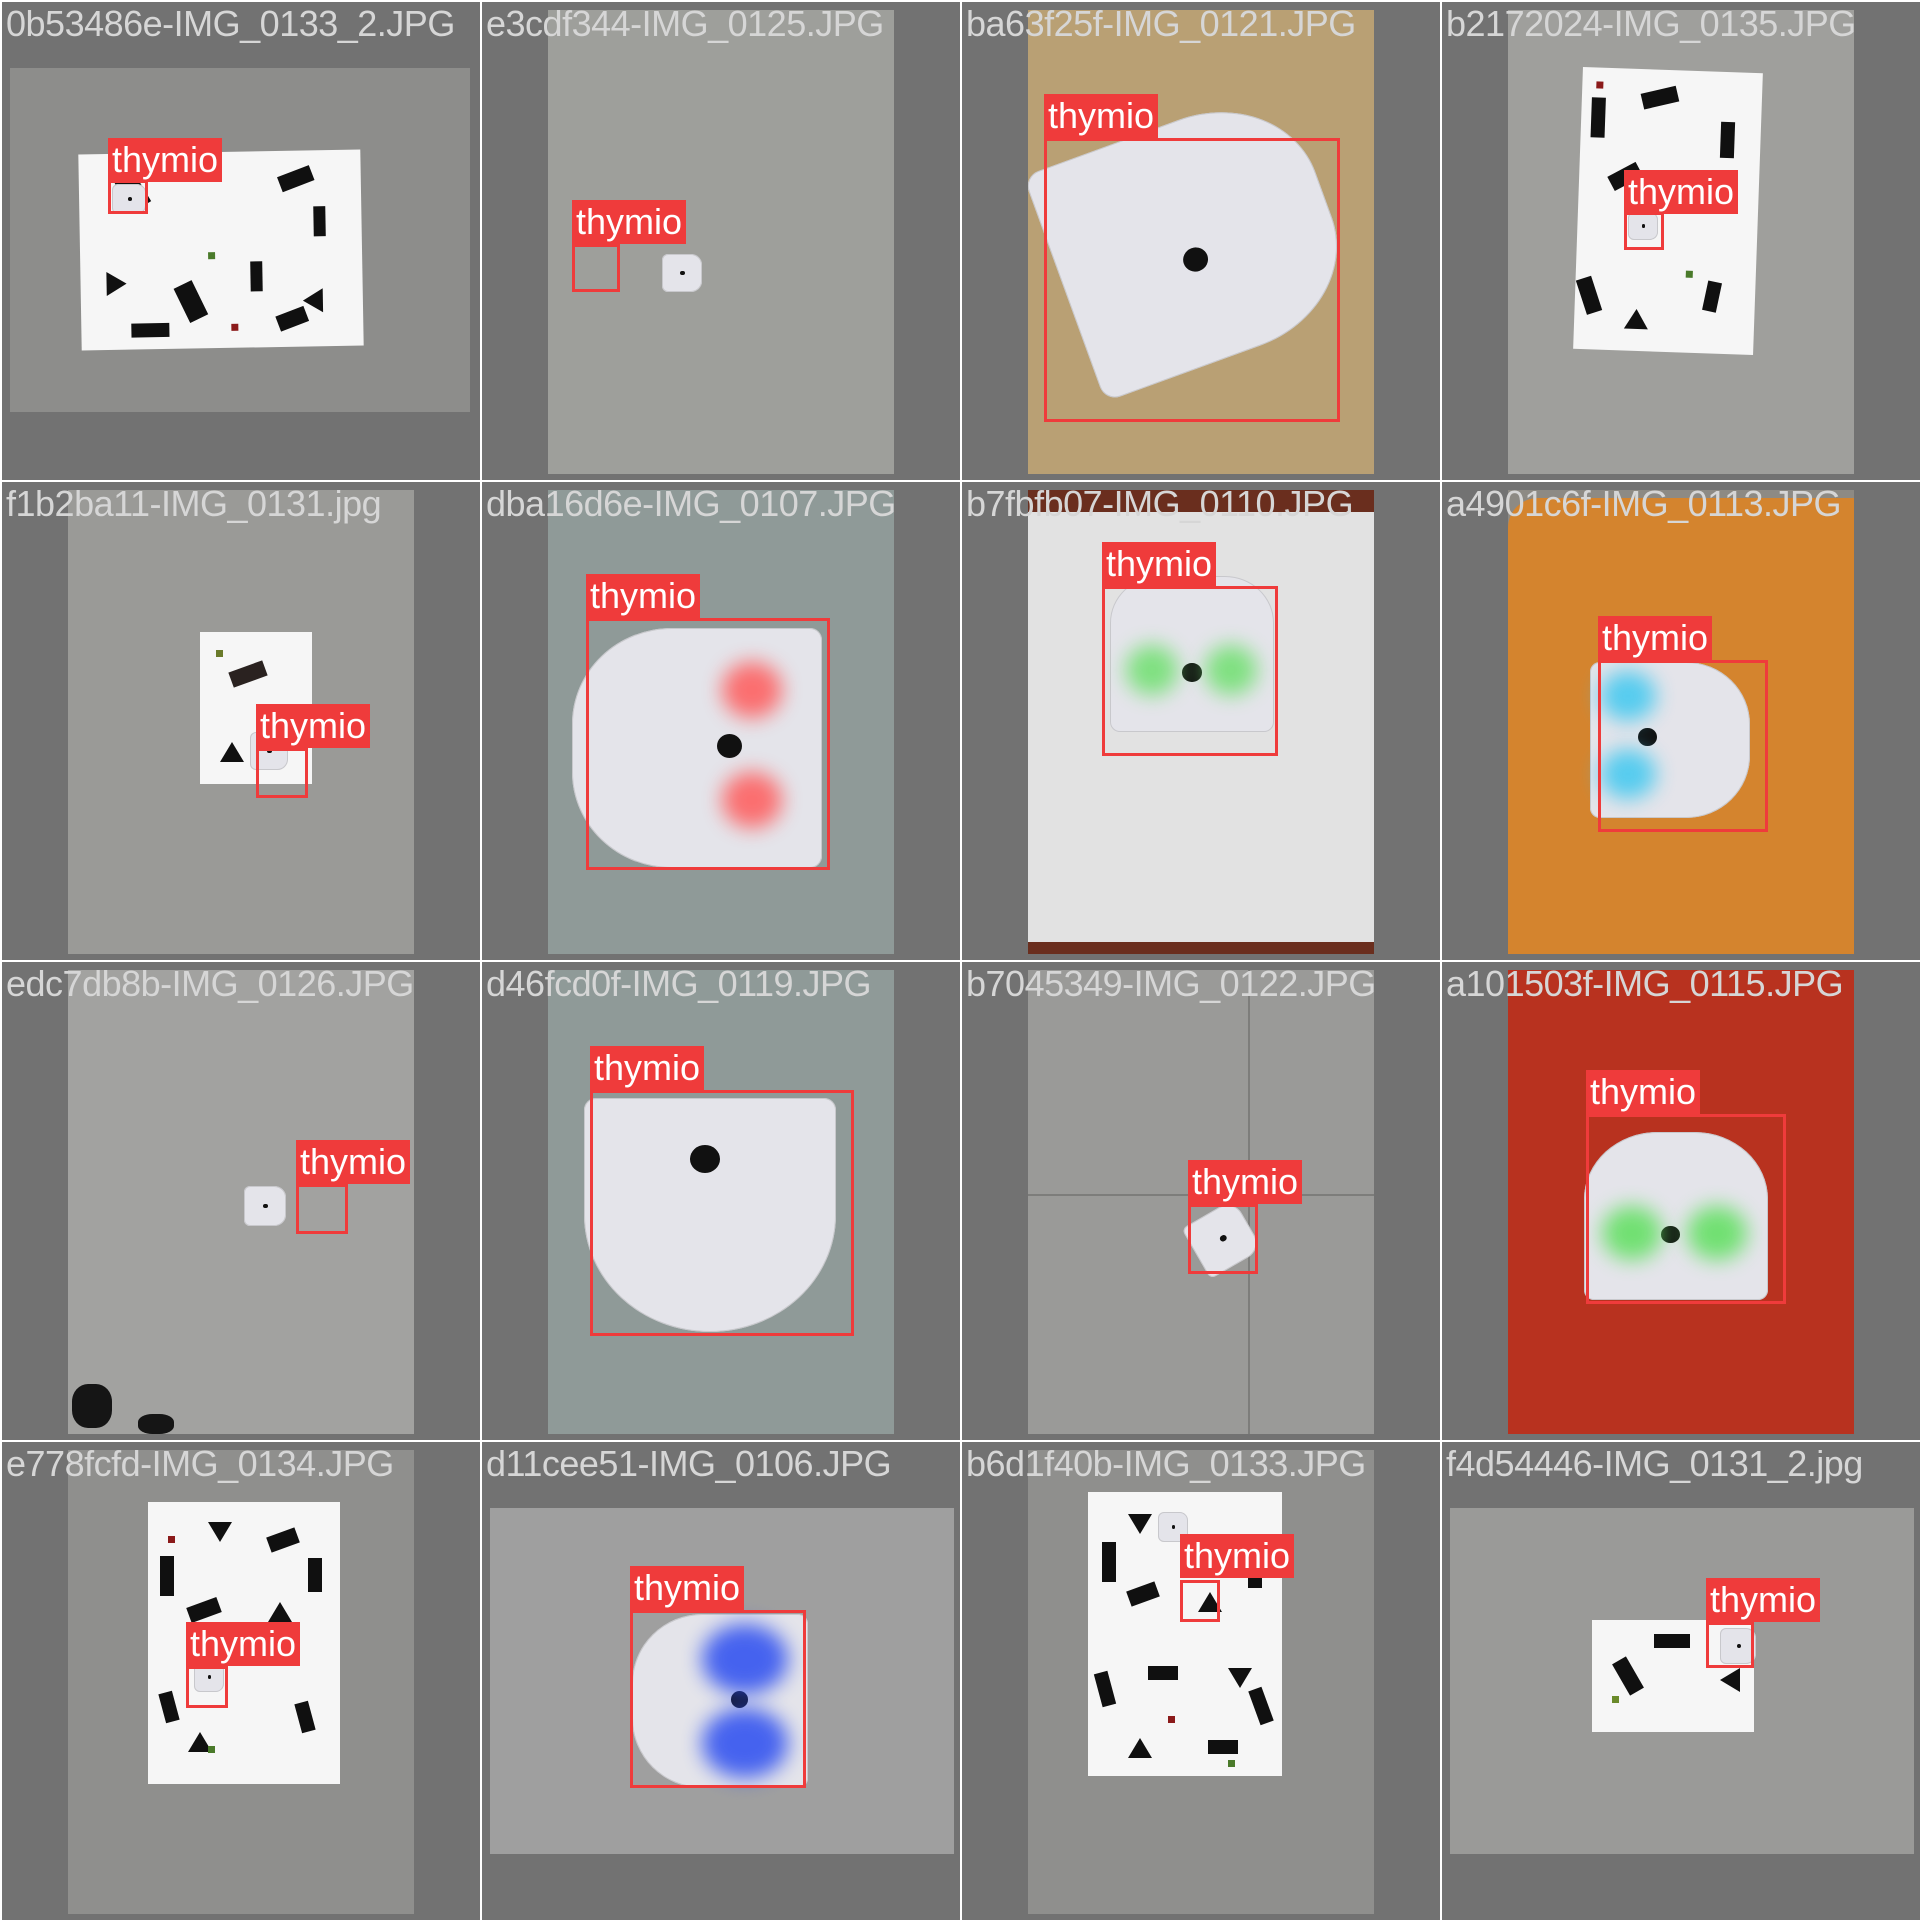  What do you see at coordinates (210, 983) in the screenshot?
I see `image-filename: edc7db8b-IMG_0126.JPG` at bounding box center [210, 983].